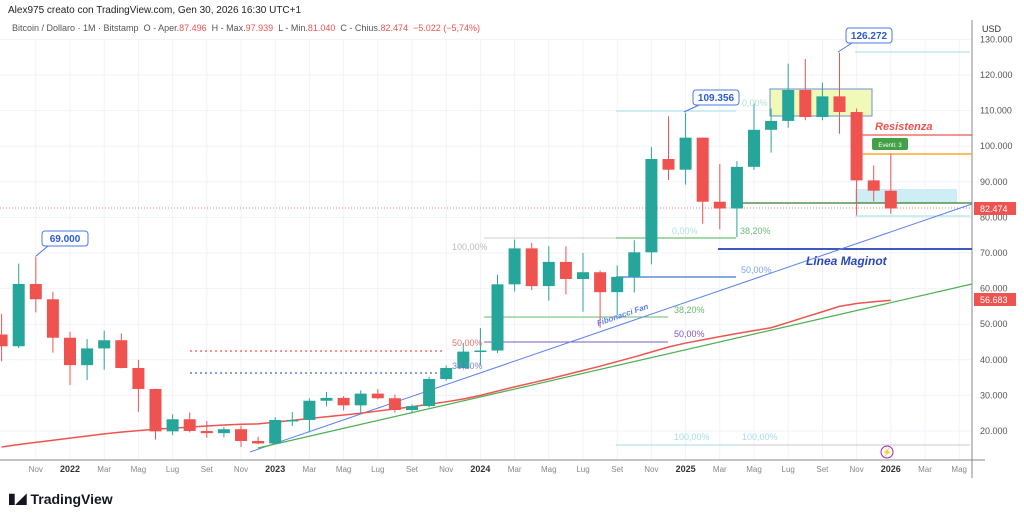 This screenshot has width=1024, height=519. What do you see at coordinates (869, 36) in the screenshot?
I see `price-callout-label: 126.272` at bounding box center [869, 36].